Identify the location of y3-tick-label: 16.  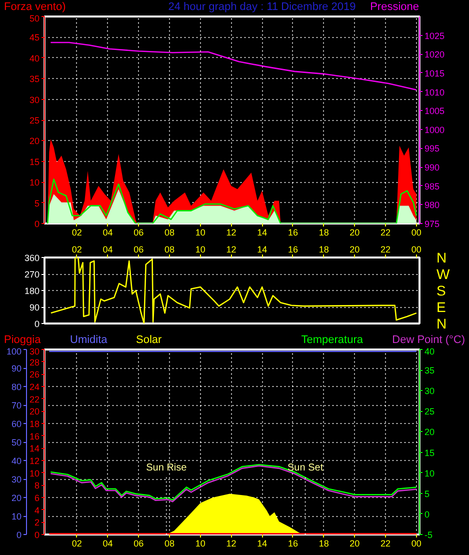
(34, 436).